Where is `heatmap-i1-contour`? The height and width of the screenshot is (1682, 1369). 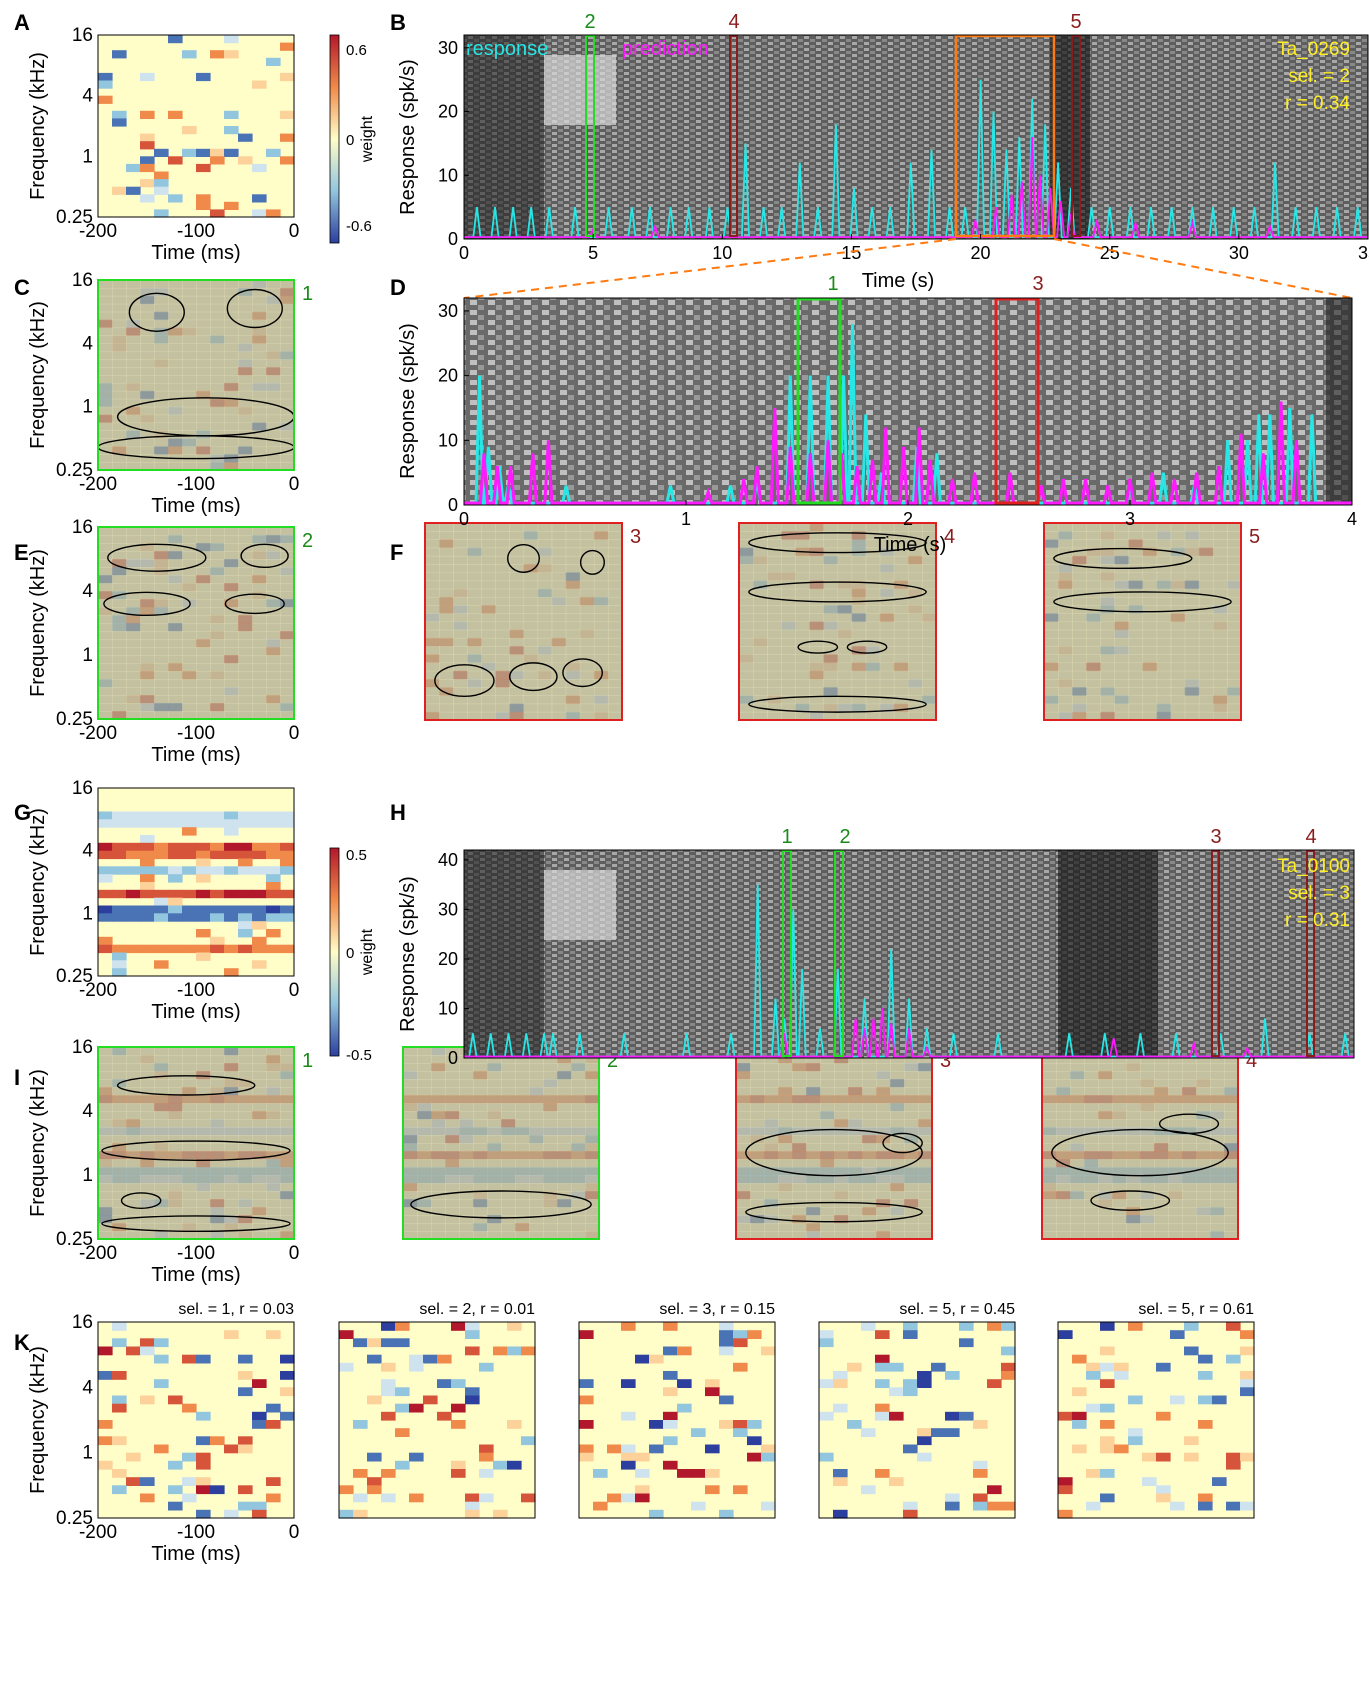 heatmap-i1-contour is located at coordinates (196, 1224).